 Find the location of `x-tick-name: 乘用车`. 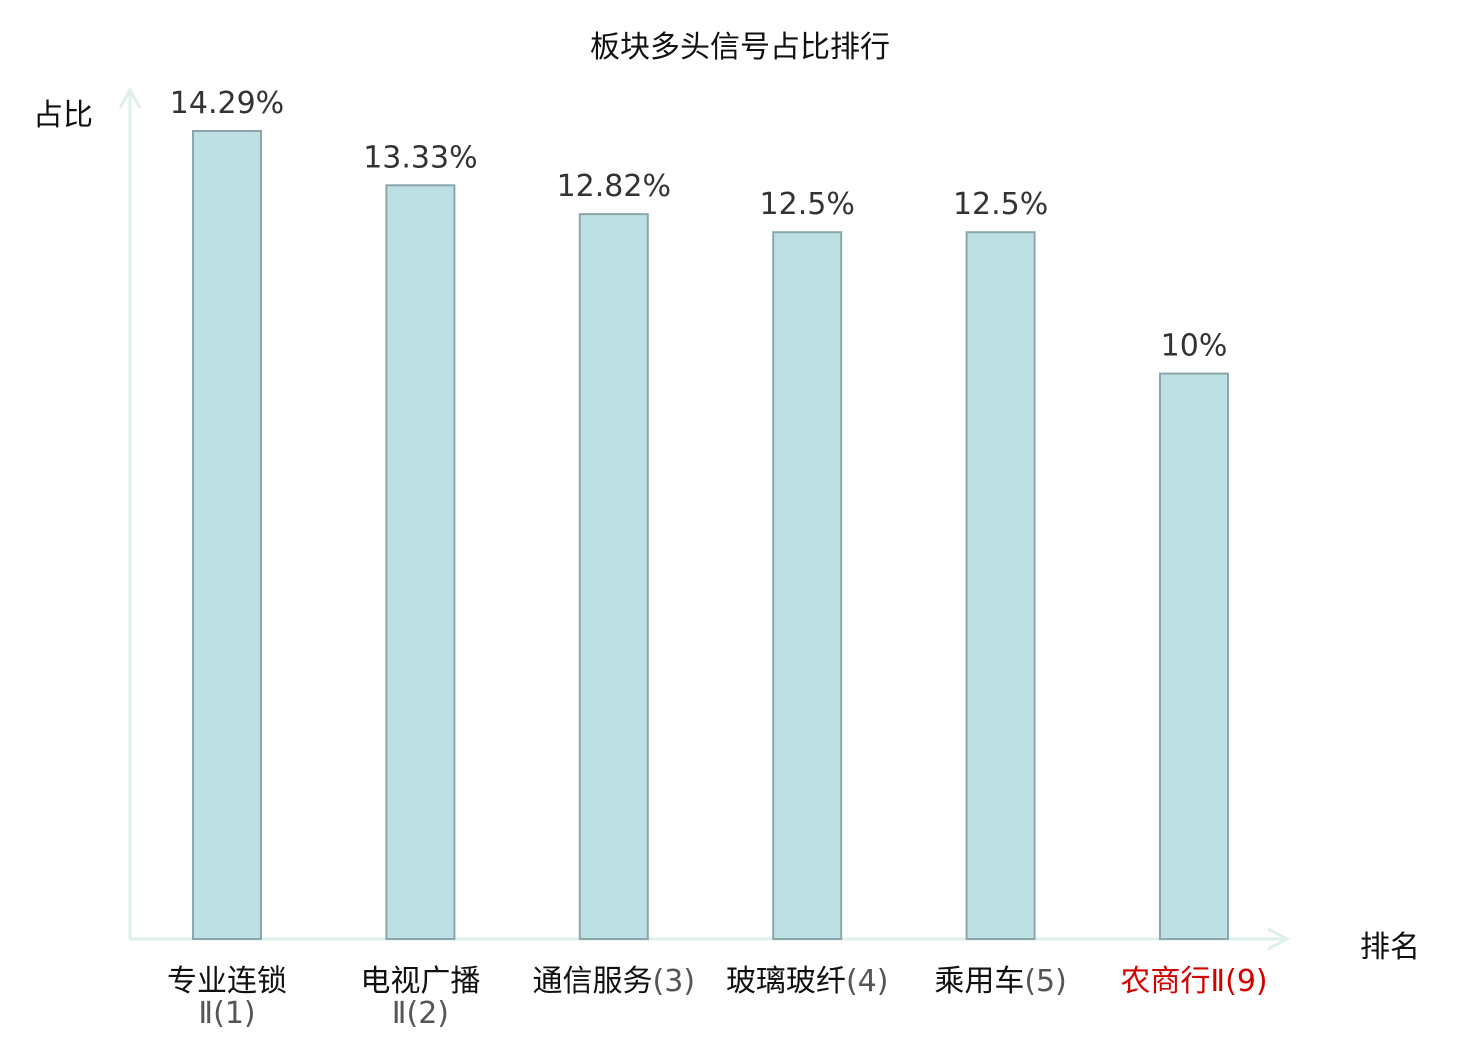

x-tick-name: 乘用车 is located at coordinates (979, 981).